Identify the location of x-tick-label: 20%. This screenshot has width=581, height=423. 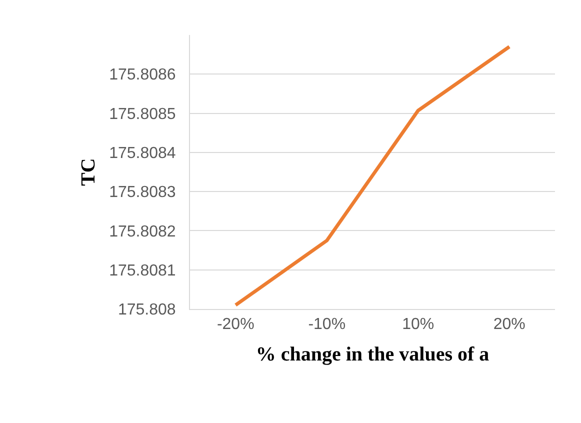
(509, 325).